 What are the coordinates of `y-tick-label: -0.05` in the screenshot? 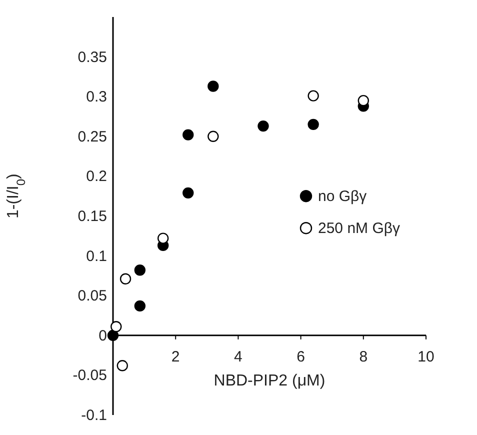 It's located at (89, 375).